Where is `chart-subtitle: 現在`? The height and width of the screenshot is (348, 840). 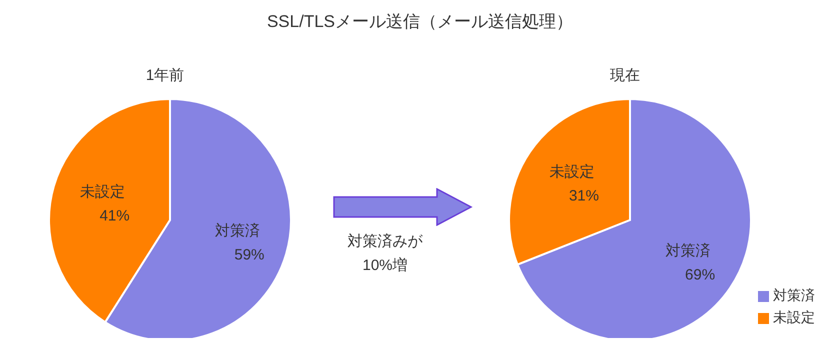 chart-subtitle: 現在 is located at coordinates (625, 75).